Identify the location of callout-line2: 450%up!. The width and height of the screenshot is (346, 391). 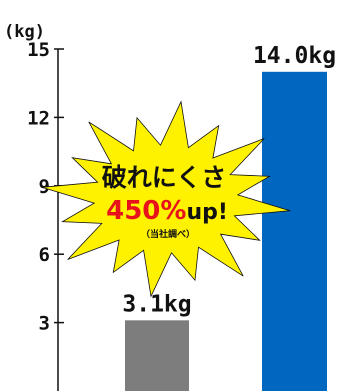
(167, 211).